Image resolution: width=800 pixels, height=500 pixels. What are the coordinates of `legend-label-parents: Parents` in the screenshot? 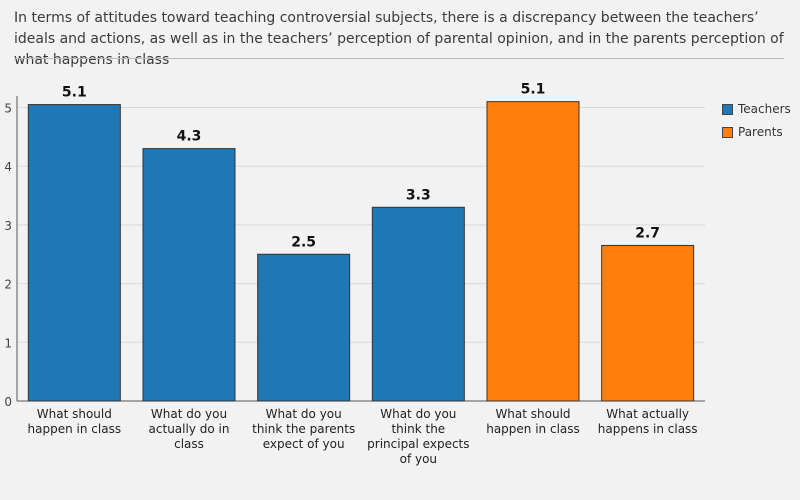 It's located at (760, 132).